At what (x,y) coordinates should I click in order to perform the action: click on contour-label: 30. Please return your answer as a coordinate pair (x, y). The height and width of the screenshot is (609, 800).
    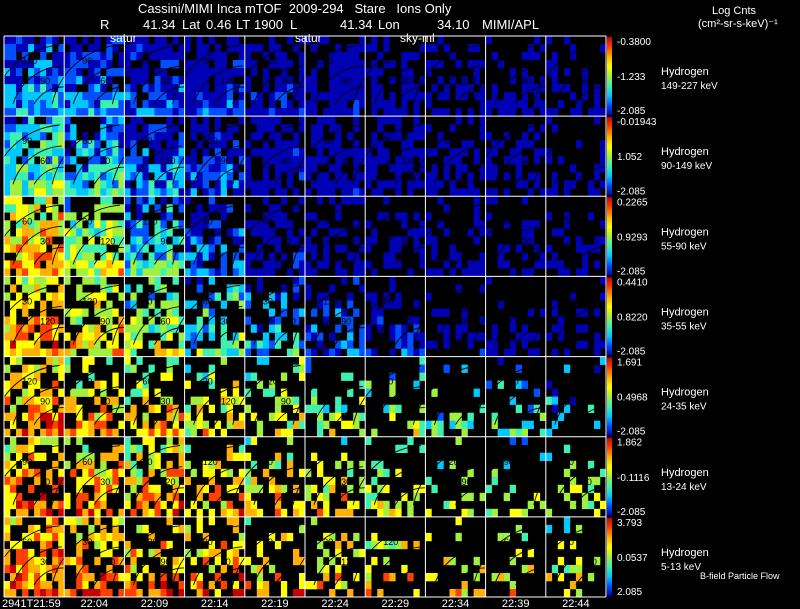
    Looking at the image, I should click on (328, 221).